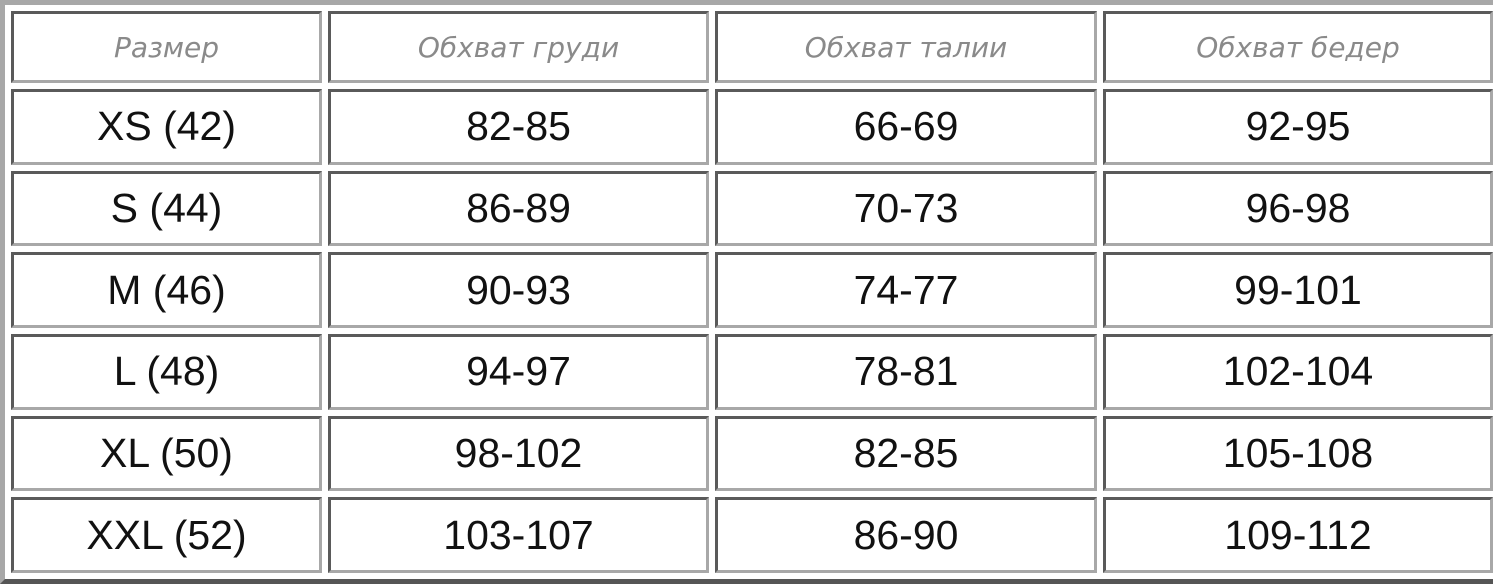 The image size is (1493, 584). What do you see at coordinates (518, 371) in the screenshot?
I see `cell-chest: 94-97` at bounding box center [518, 371].